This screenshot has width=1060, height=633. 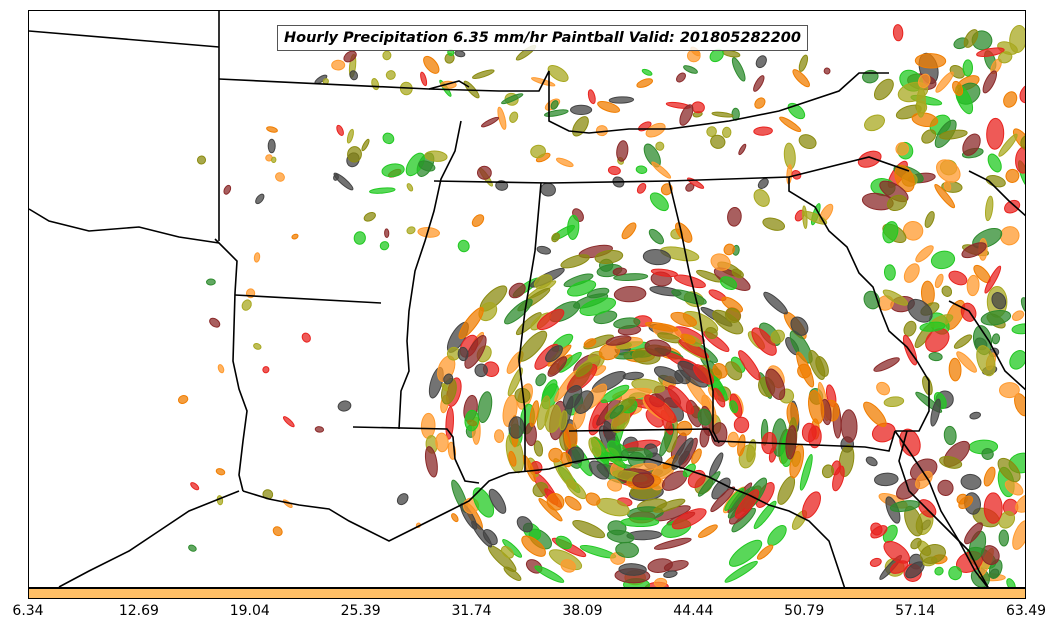 What do you see at coordinates (732, 440) in the screenshot?
I see `boundary-line` at bounding box center [732, 440].